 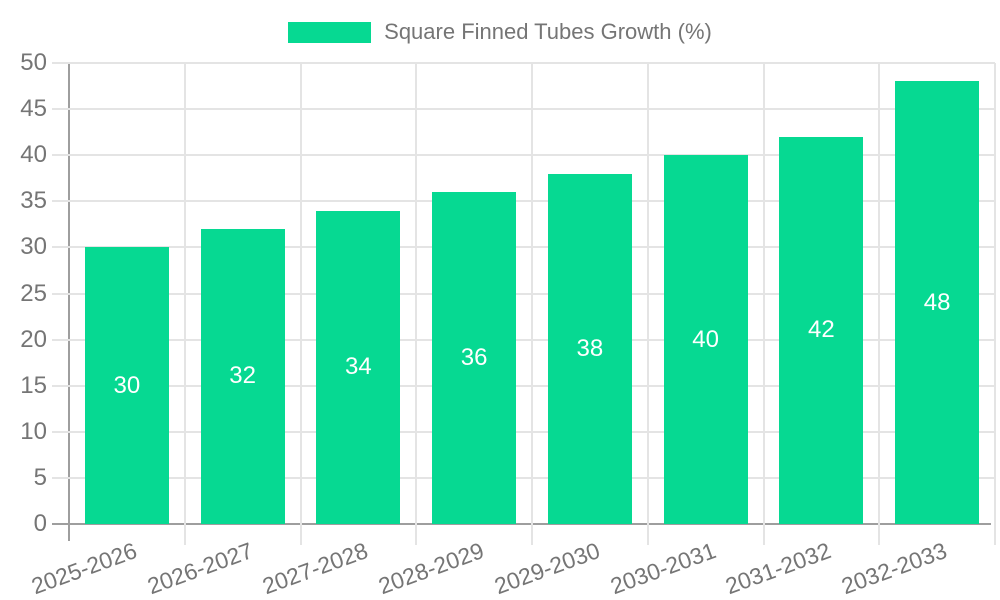 I want to click on legend-item: Square Finned Tubes Growth (%), so click(x=500, y=32).